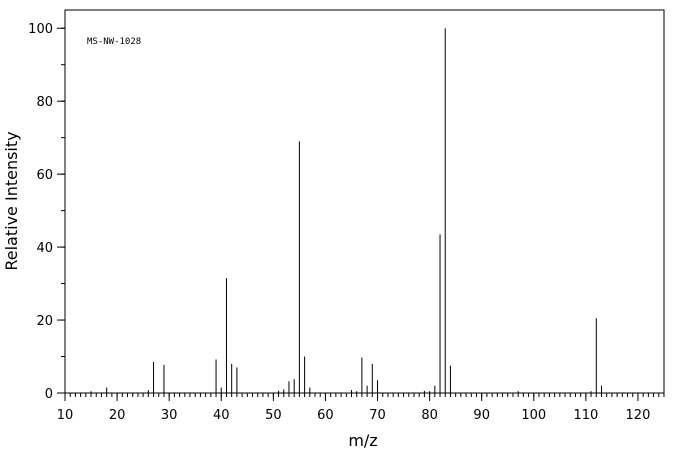 This screenshot has width=676, height=455. What do you see at coordinates (429, 415) in the screenshot?
I see `x-tick-label: 80` at bounding box center [429, 415].